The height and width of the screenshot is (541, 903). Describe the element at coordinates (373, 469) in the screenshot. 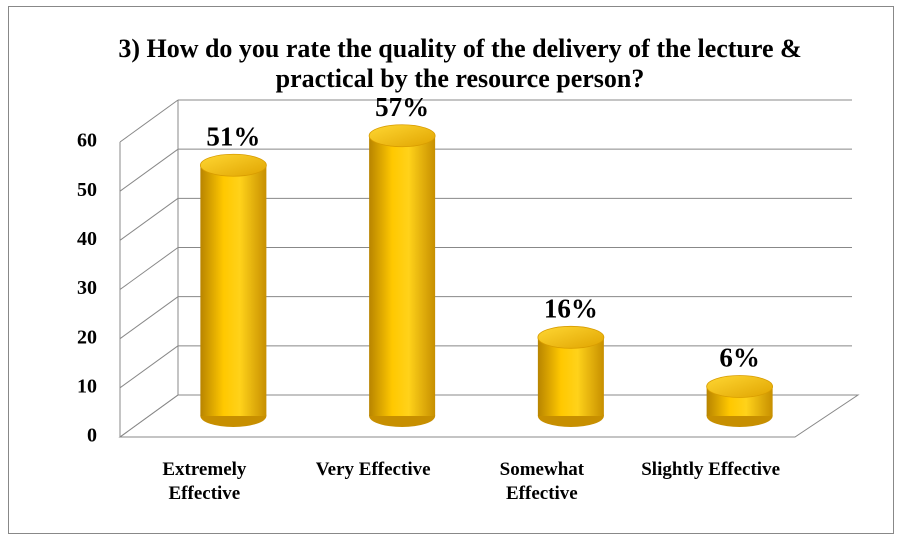

I see `x-tick-label: Very Effective` at that location.